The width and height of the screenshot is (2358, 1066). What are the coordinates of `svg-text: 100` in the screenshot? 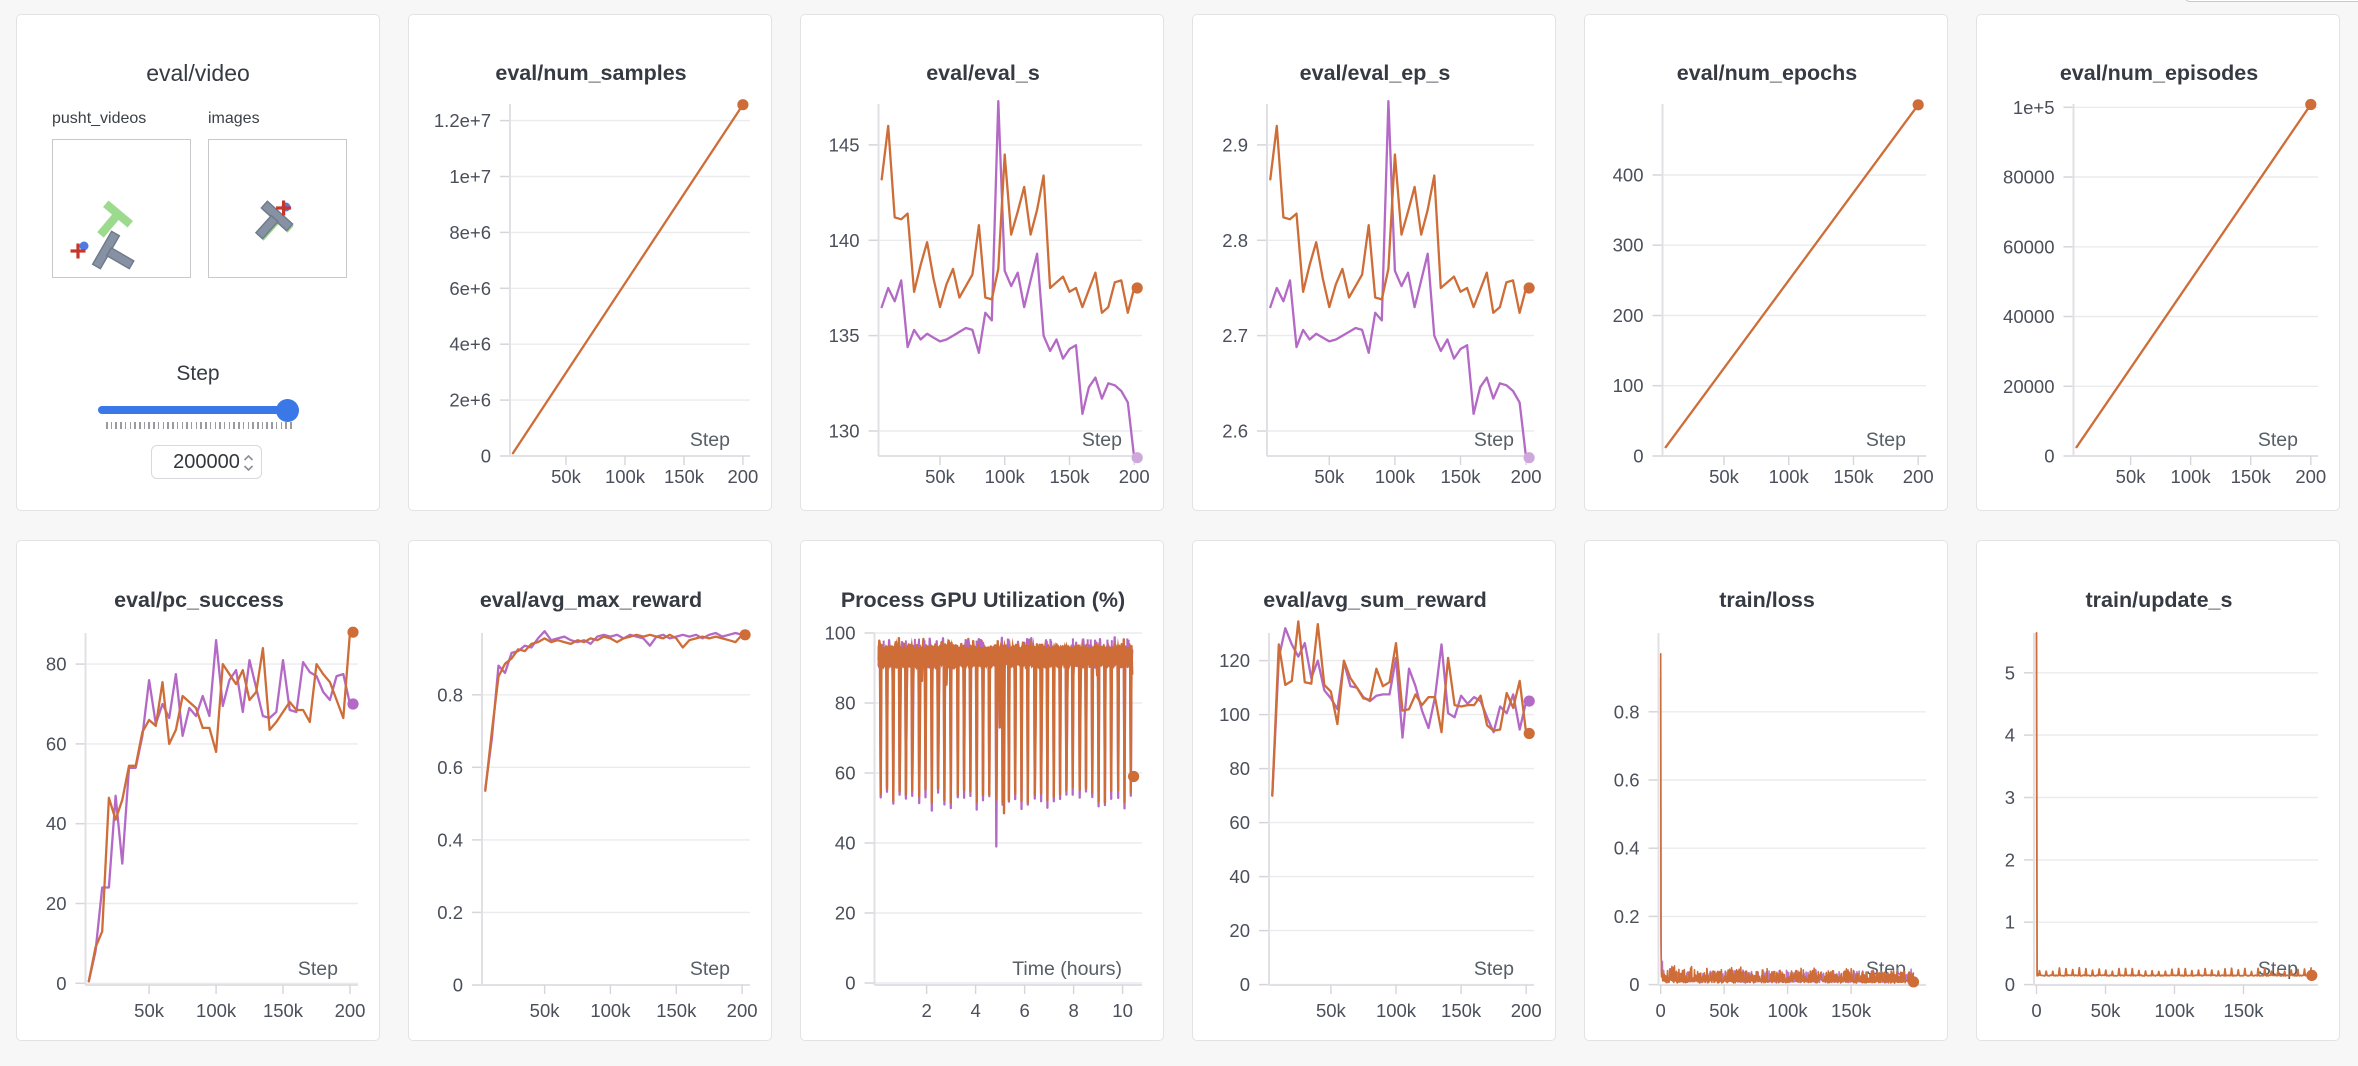 It's located at (1628, 385).